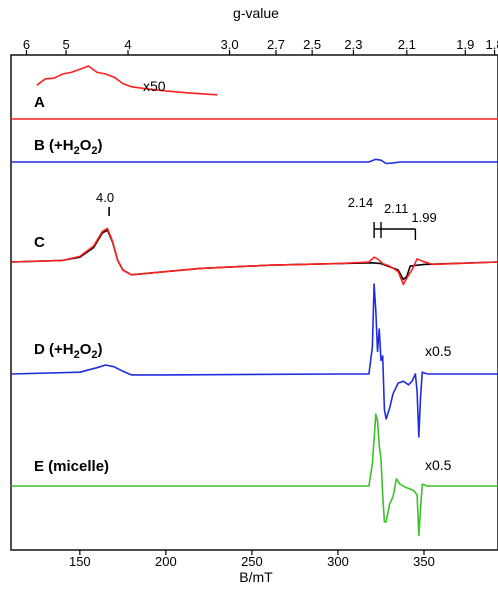  I want to click on g-tick-label: 6, so click(26, 44).